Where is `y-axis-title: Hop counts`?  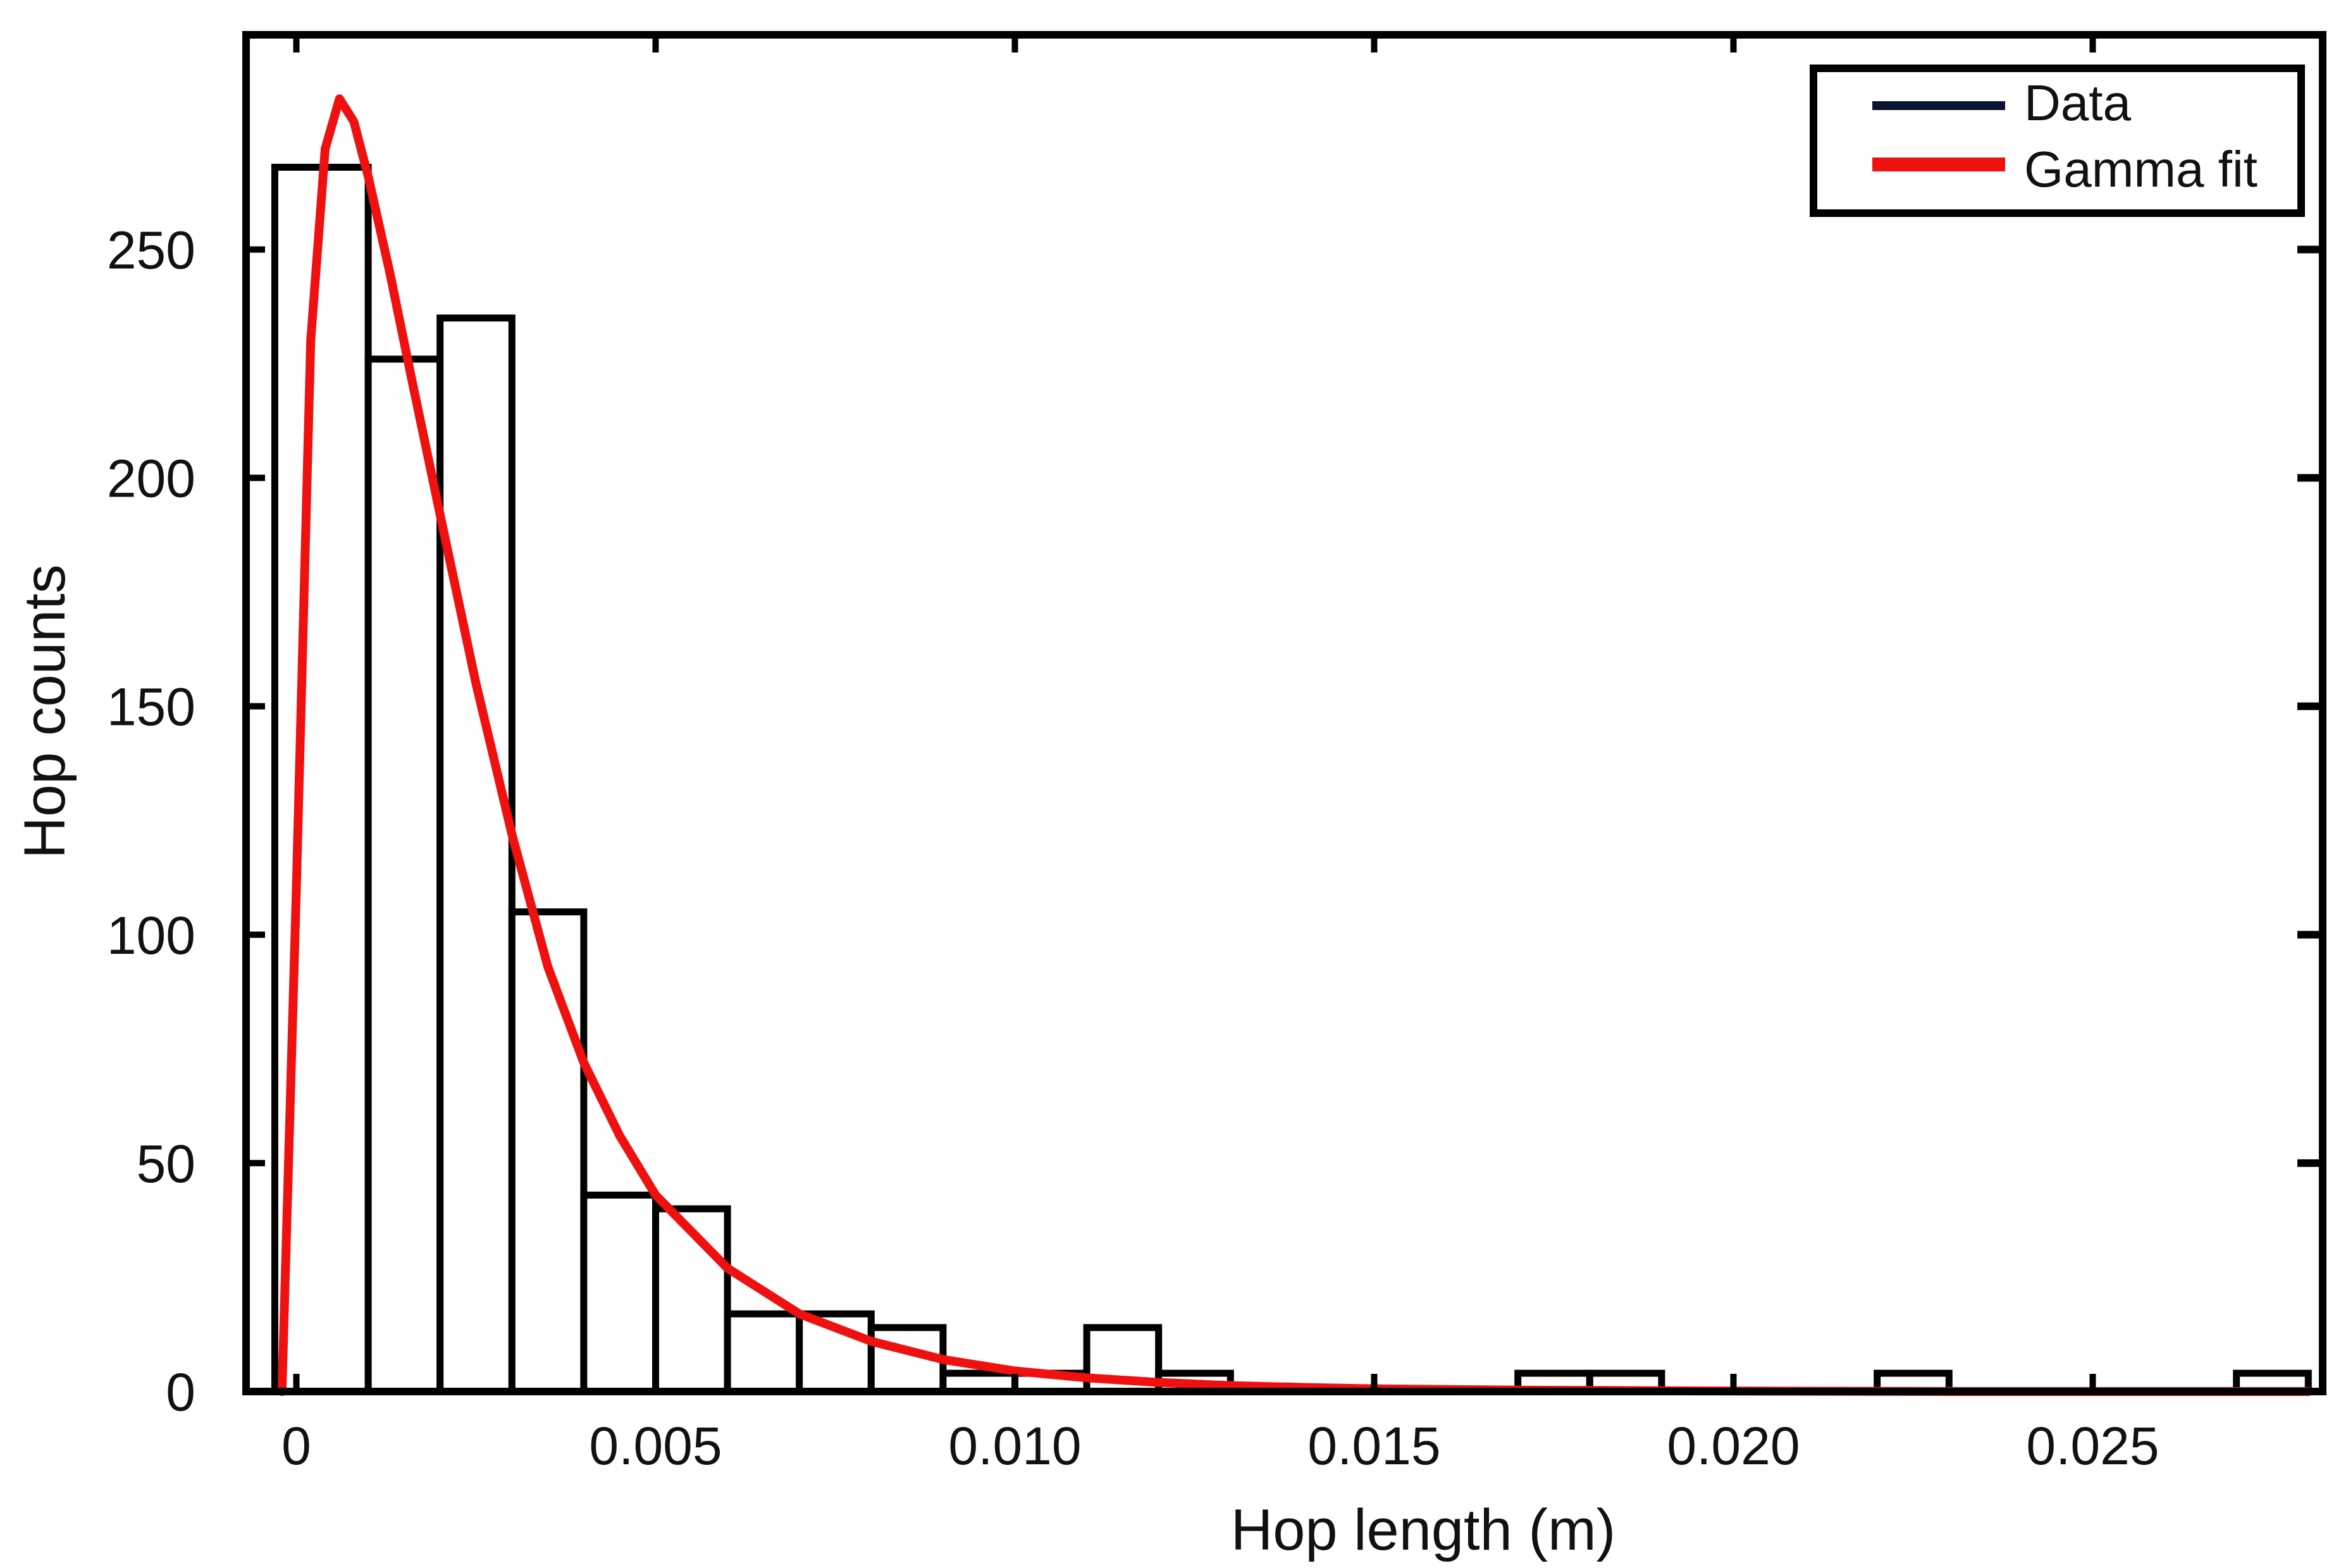 y-axis-title: Hop counts is located at coordinates (45, 711).